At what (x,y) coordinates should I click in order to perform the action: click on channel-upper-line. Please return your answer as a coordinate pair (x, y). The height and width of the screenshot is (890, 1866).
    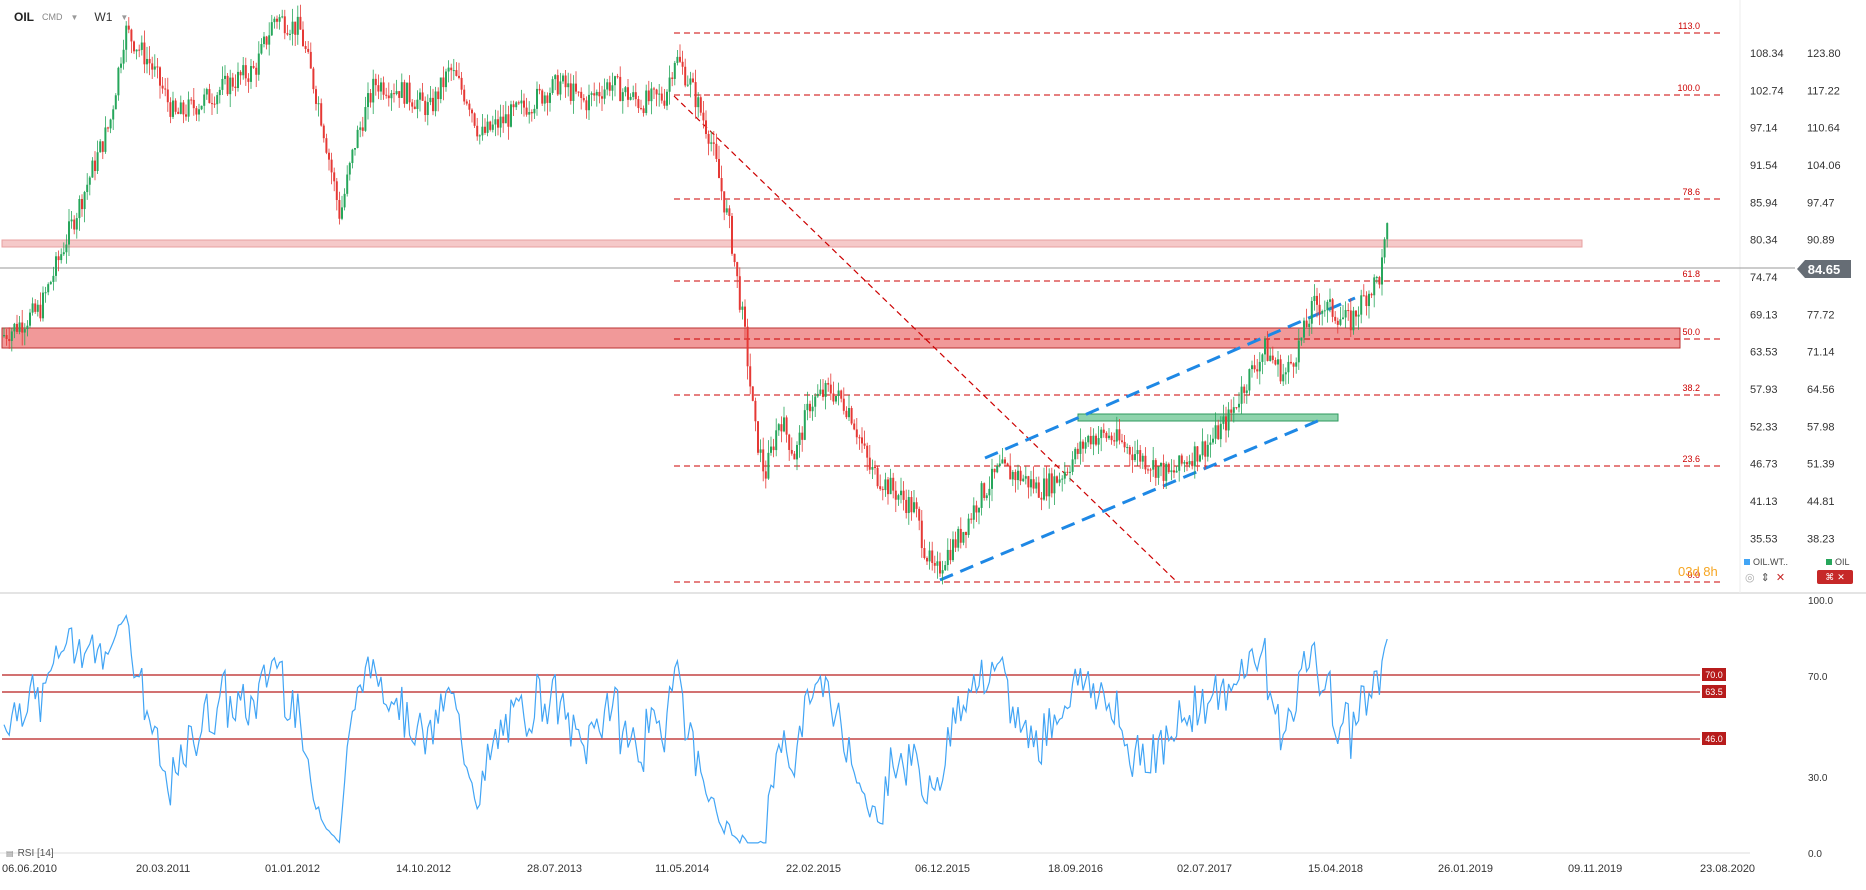
    Looking at the image, I should click on (1170, 378).